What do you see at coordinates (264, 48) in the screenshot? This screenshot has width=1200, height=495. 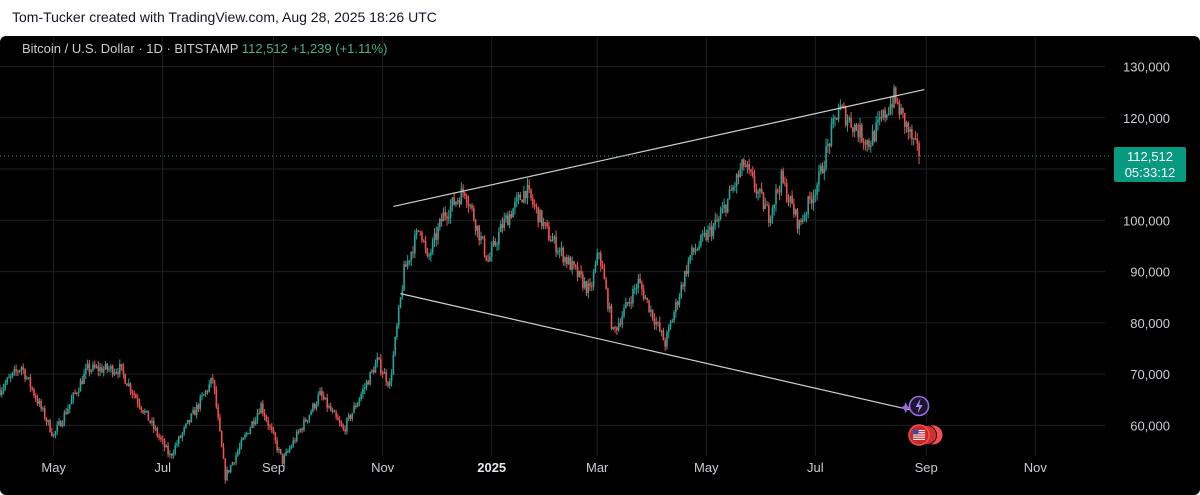 I see `last-price: 112,512` at bounding box center [264, 48].